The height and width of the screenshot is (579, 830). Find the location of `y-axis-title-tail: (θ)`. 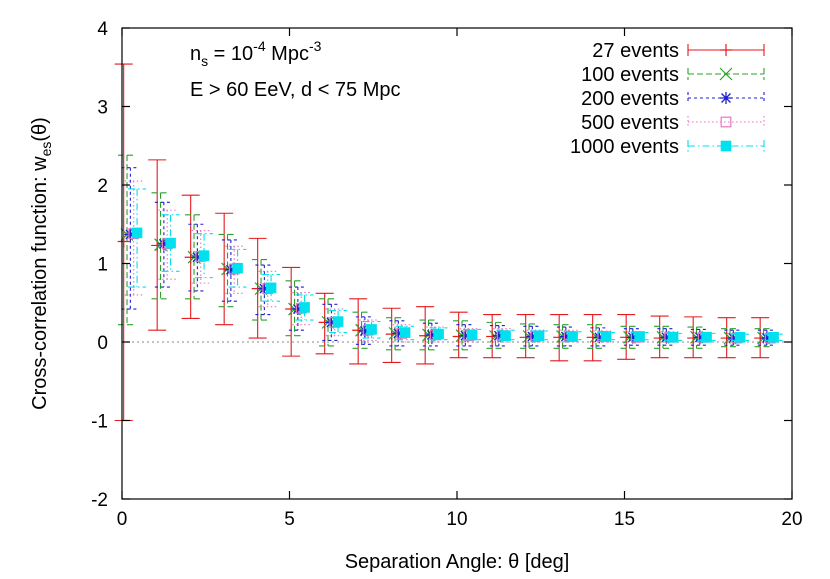

y-axis-title-tail: (θ) is located at coordinates (40, 129).